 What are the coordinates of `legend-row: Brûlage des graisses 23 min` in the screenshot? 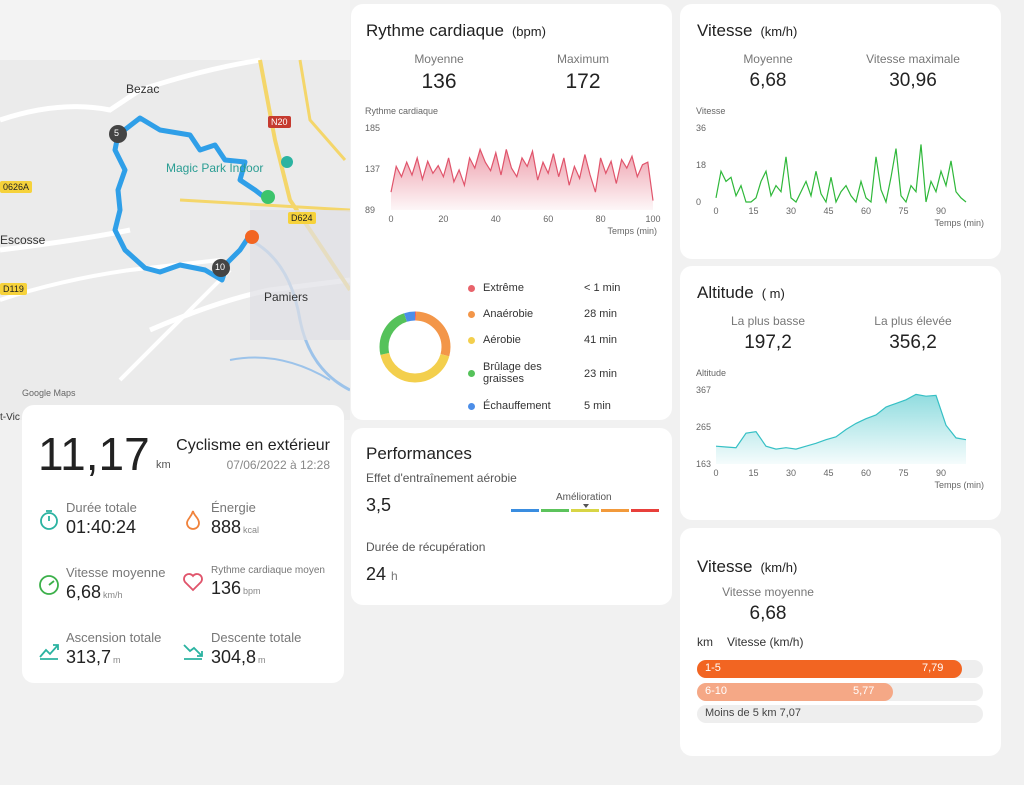 It's located at (563, 373).